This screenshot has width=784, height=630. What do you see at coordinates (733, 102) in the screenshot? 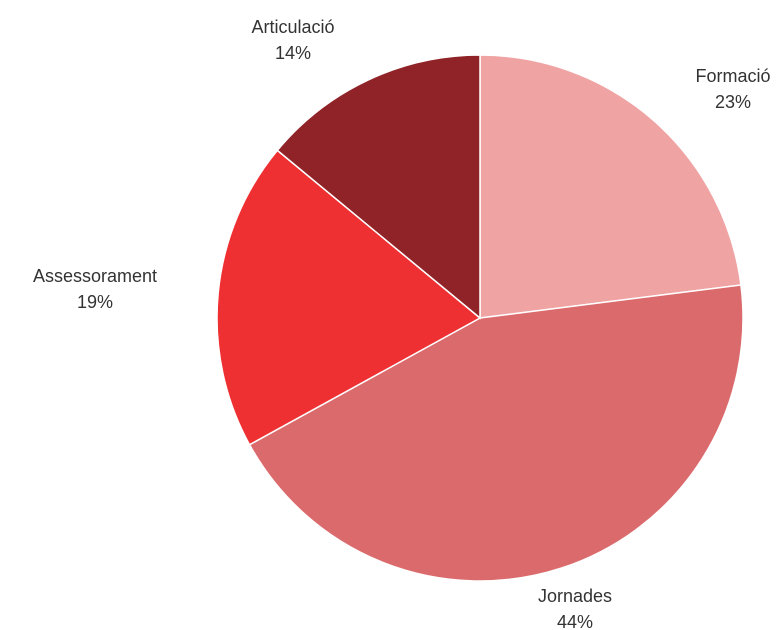
I see `slice-value-label-0: 23%` at bounding box center [733, 102].